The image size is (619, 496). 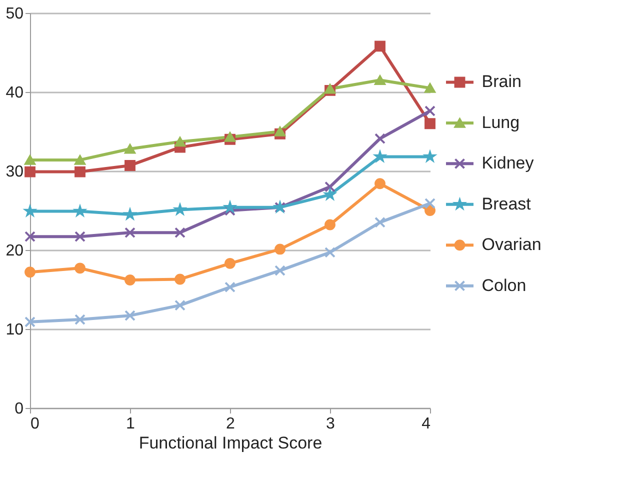 I want to click on x-axis-title: Functional Impact Score, so click(x=230, y=443).